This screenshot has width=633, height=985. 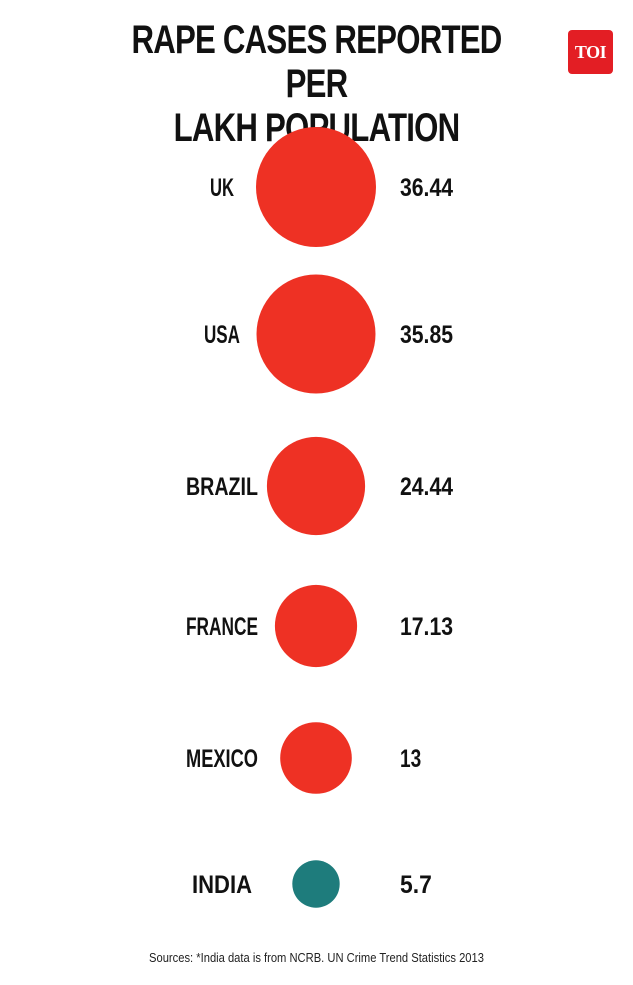 I want to click on value-label-india: 5.7, so click(x=416, y=885).